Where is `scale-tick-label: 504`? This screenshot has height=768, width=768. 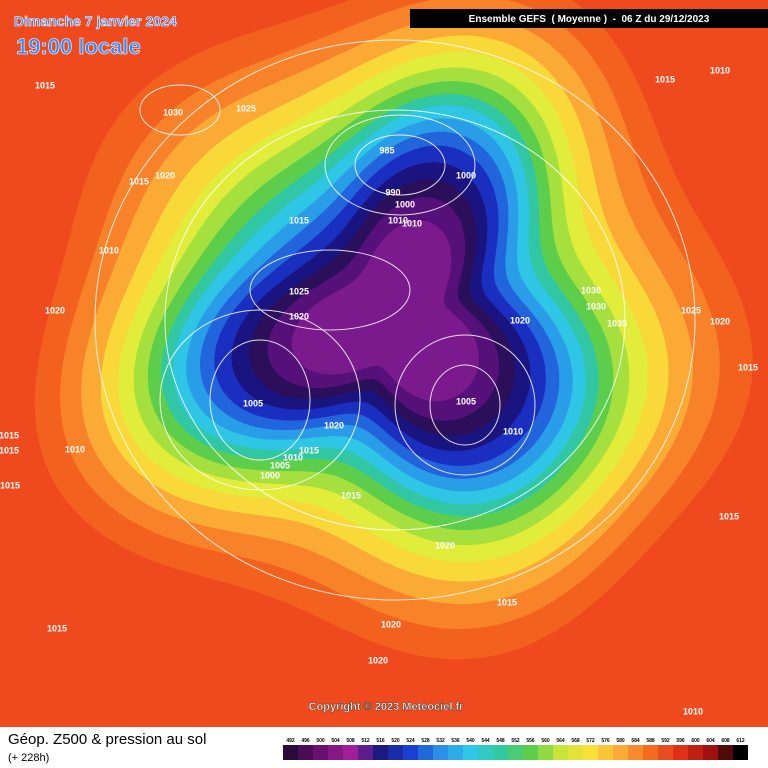 scale-tick-label: 504 is located at coordinates (335, 741).